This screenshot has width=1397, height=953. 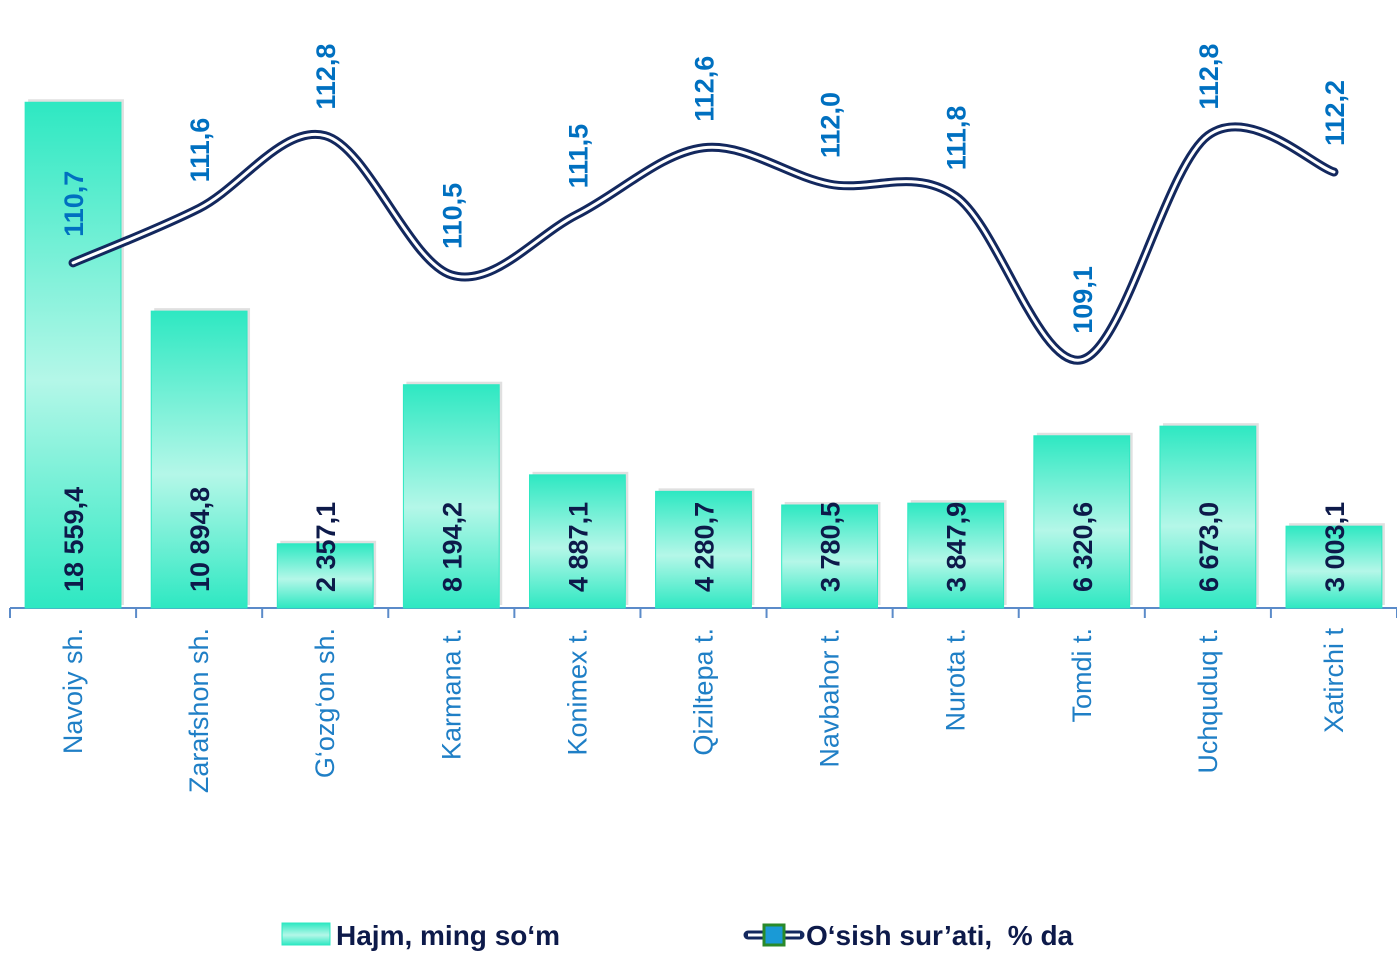 What do you see at coordinates (1209, 547) in the screenshot?
I see `bar-value-label: 6 673,0` at bounding box center [1209, 547].